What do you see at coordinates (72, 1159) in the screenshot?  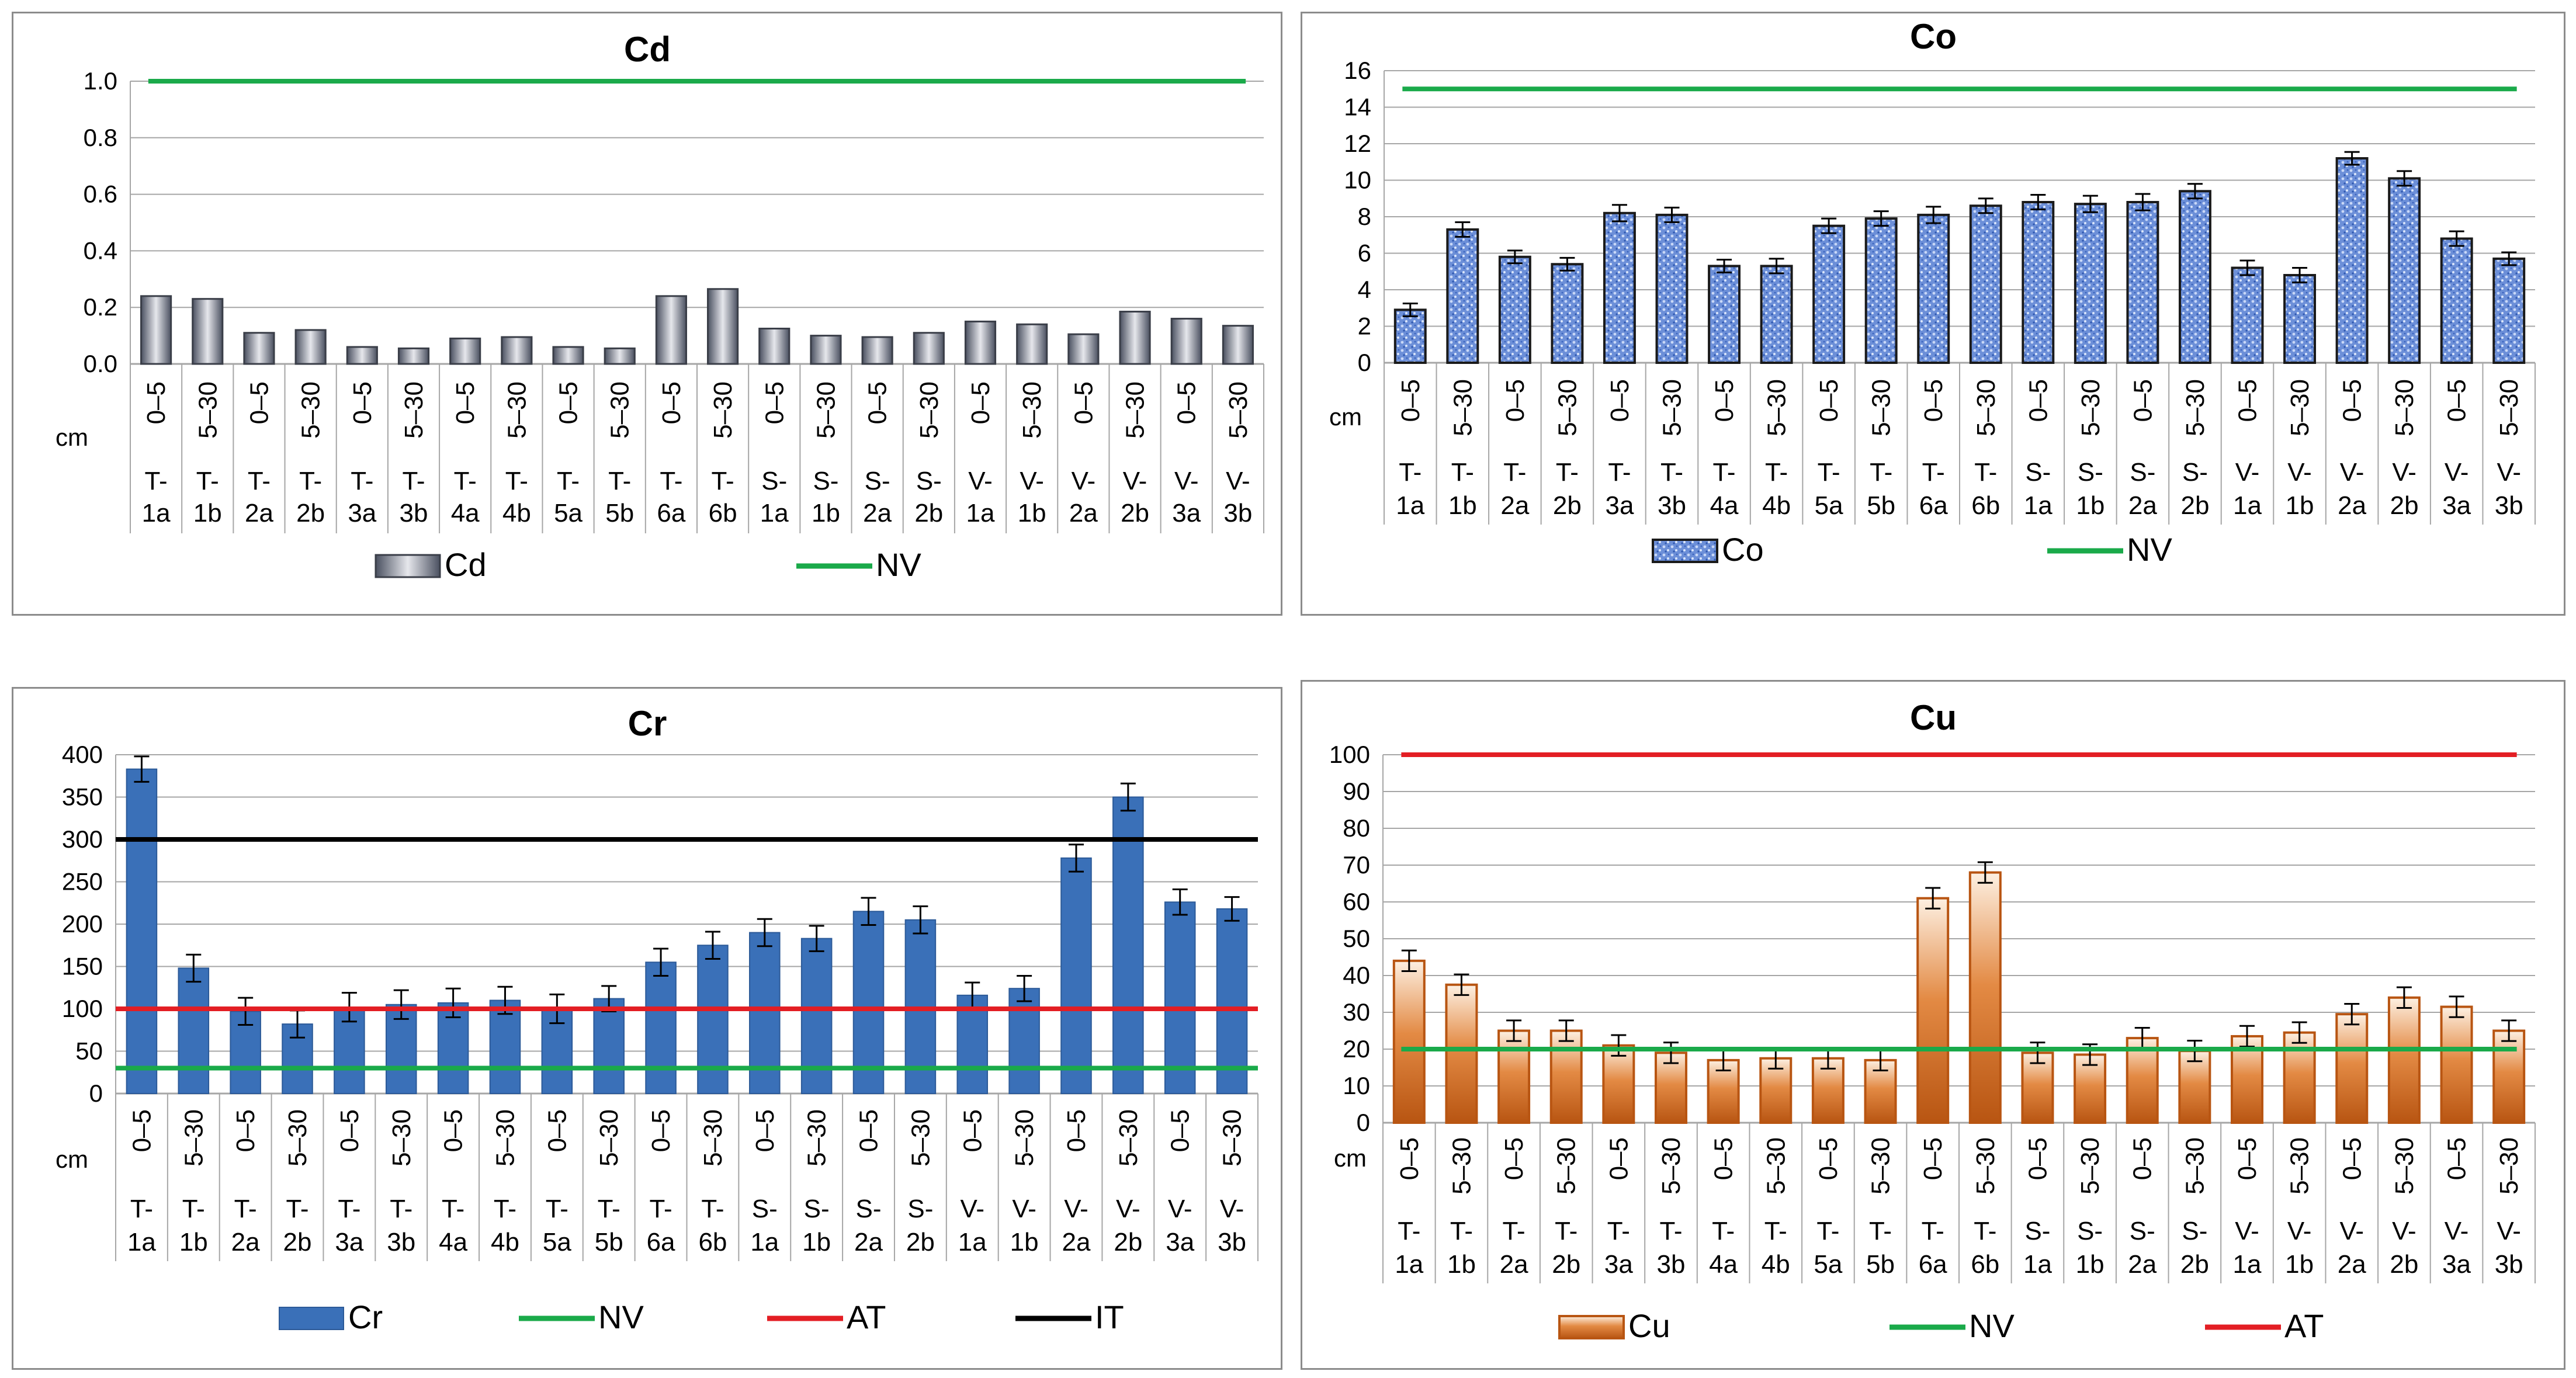 I see `x-unit-label: cm` at bounding box center [72, 1159].